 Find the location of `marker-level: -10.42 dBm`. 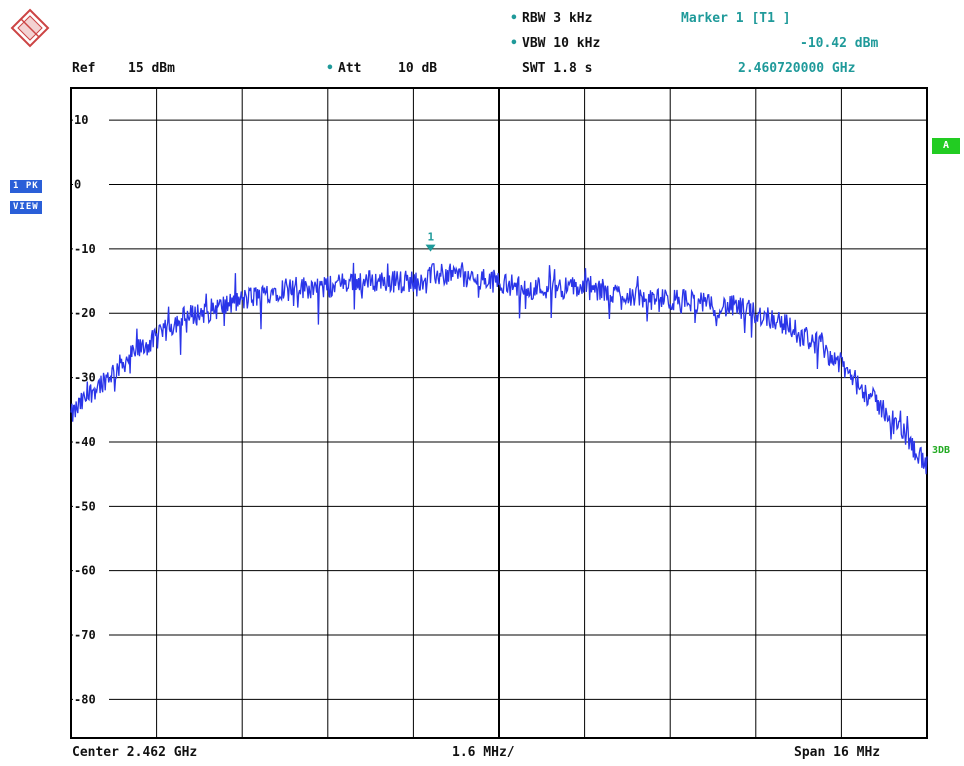

marker-level: -10.42 dBm is located at coordinates (839, 43).